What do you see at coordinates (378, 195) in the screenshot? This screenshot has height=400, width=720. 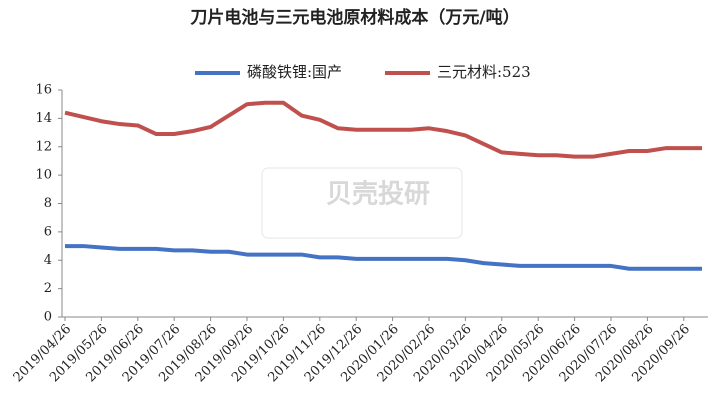 I see `watermark: 贝壳投研` at bounding box center [378, 195].